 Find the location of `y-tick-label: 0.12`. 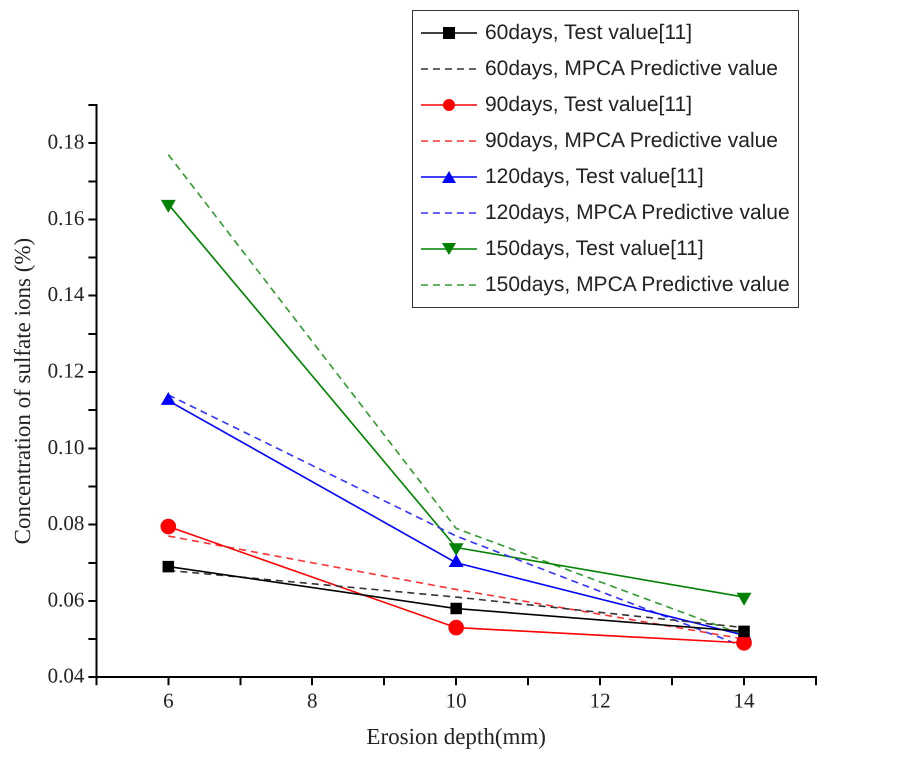

y-tick-label: 0.12 is located at coordinates (66, 370).